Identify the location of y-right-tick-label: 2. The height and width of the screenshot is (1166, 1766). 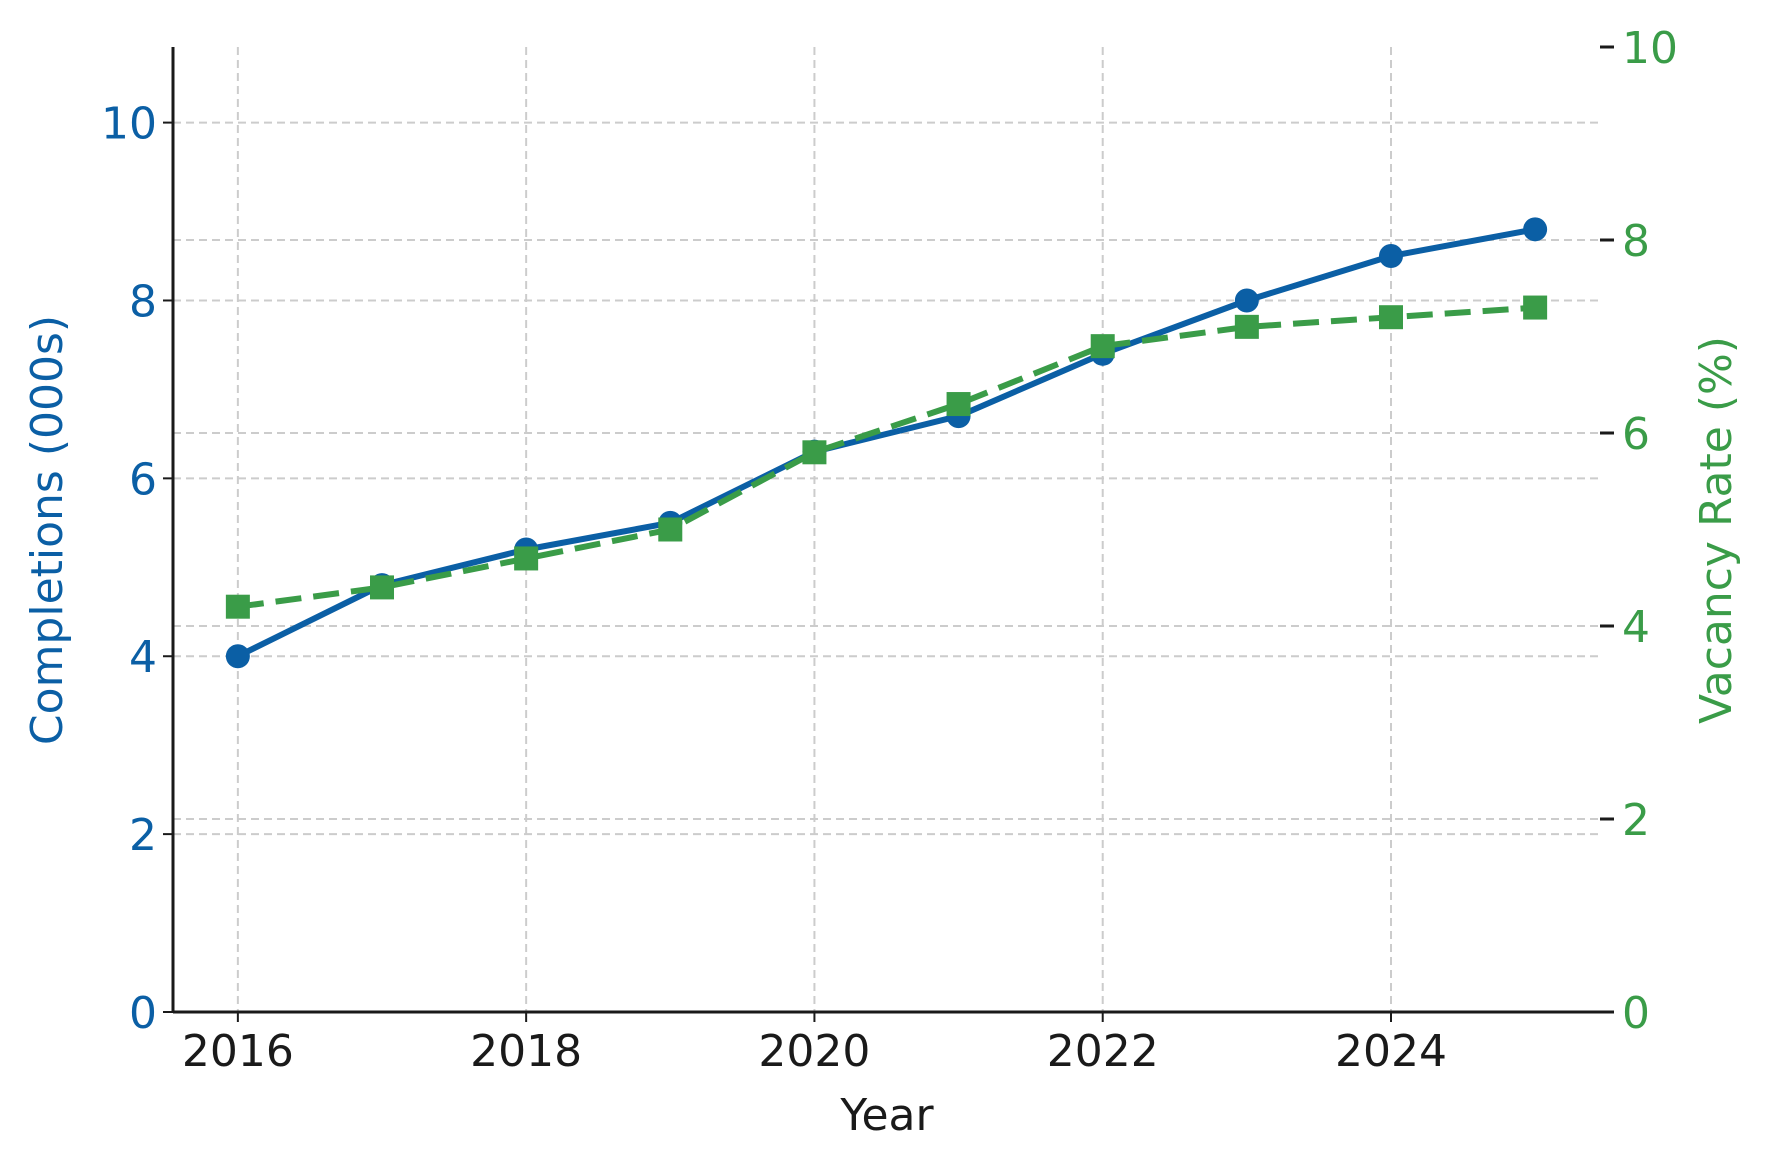
(1636, 820).